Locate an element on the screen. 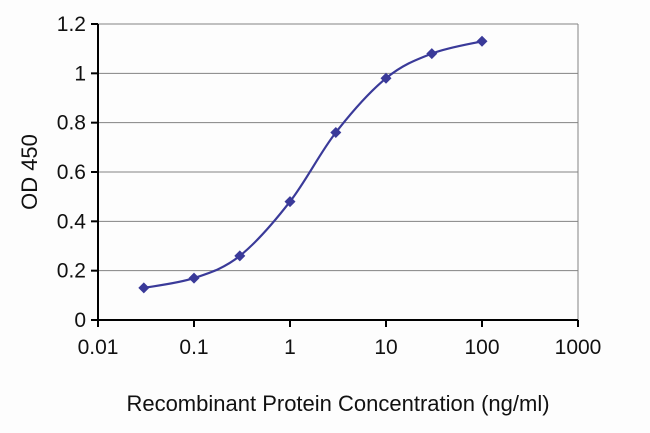  y-tick-label: 0 is located at coordinates (80, 320).